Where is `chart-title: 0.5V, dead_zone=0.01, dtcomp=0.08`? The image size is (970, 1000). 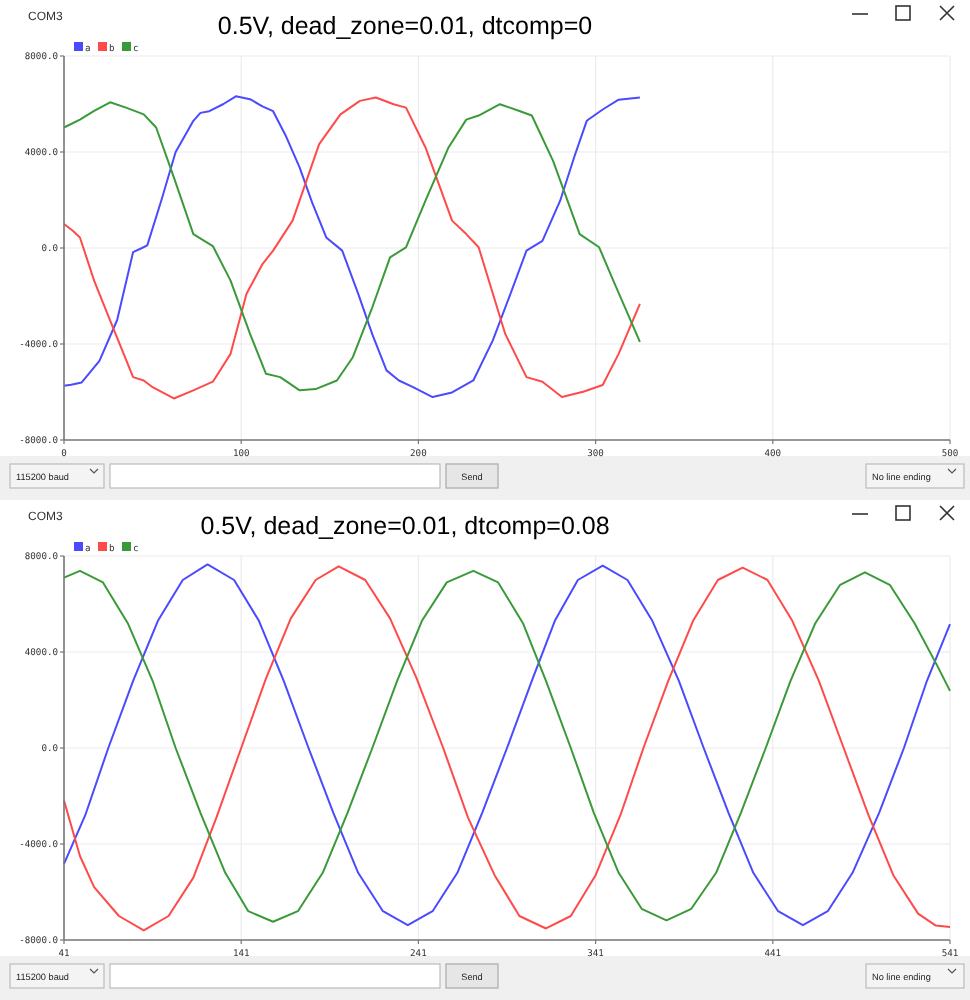
chart-title: 0.5V, dead_zone=0.01, dtcomp=0.08 is located at coordinates (405, 526).